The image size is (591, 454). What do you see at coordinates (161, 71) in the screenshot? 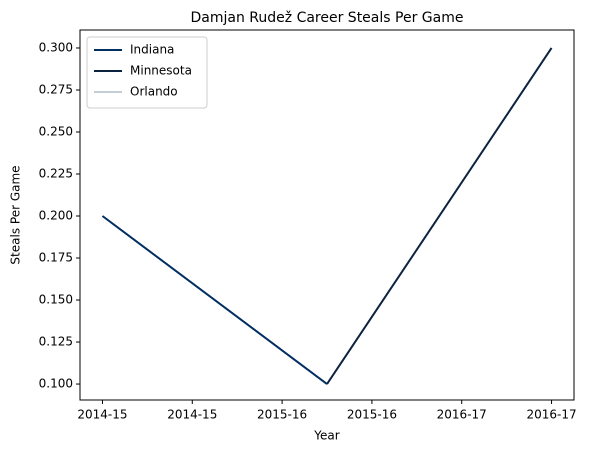
I see `legend-label: Minnesota` at bounding box center [161, 71].